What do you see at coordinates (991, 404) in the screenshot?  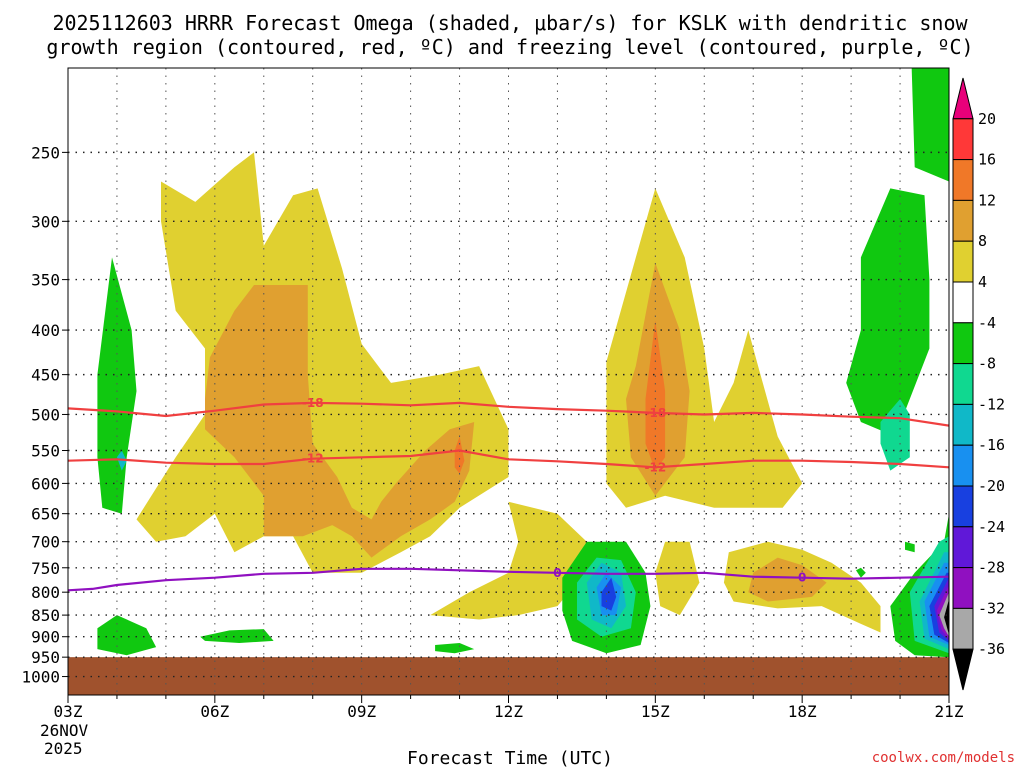 I see `colorbar-label--12: -12` at bounding box center [991, 404].